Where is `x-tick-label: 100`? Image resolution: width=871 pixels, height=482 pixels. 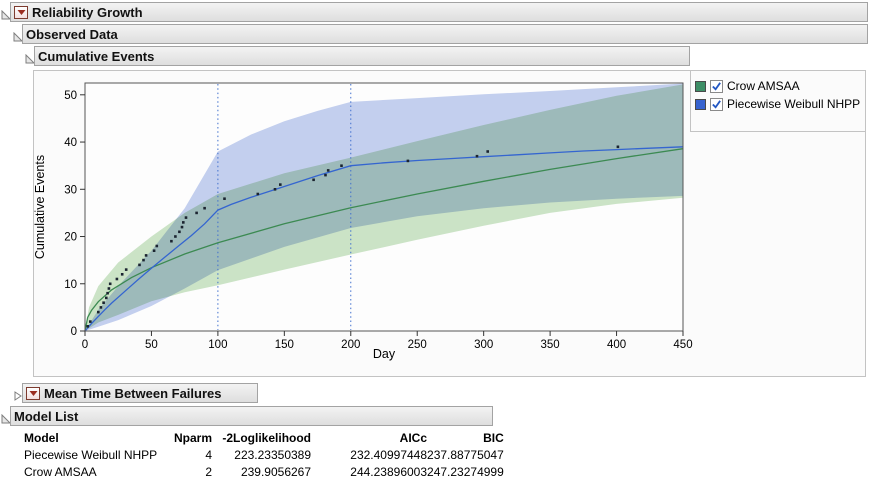
x-tick-label: 100 is located at coordinates (217, 345).